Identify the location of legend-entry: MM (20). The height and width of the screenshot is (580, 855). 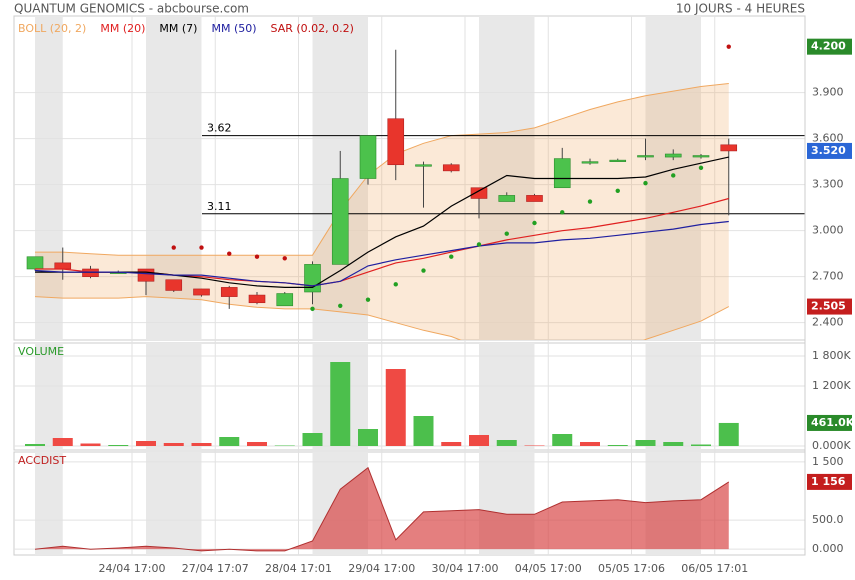
(122, 28).